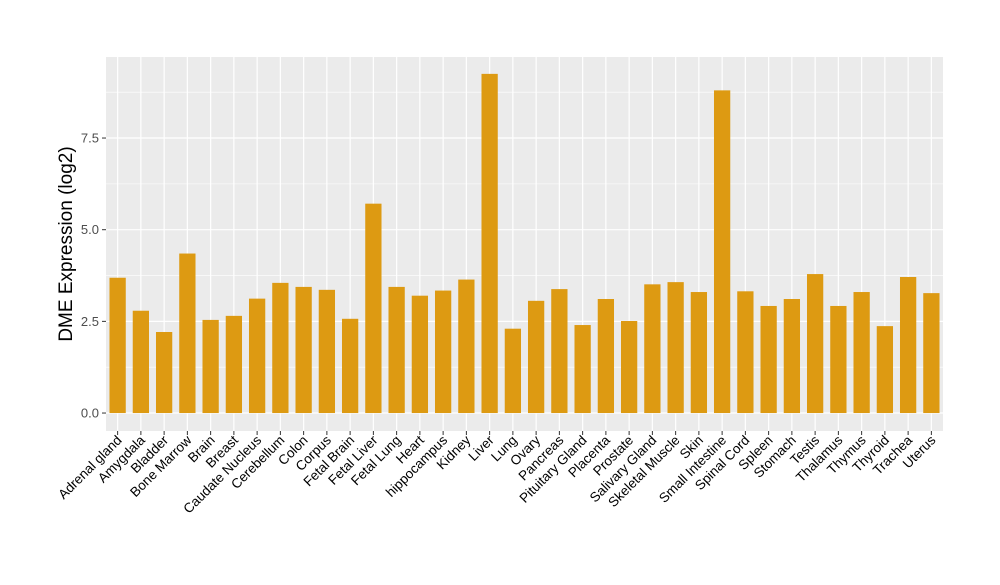 The height and width of the screenshot is (585, 1000). What do you see at coordinates (443, 352) in the screenshot?
I see `bar-hippocampus` at bounding box center [443, 352].